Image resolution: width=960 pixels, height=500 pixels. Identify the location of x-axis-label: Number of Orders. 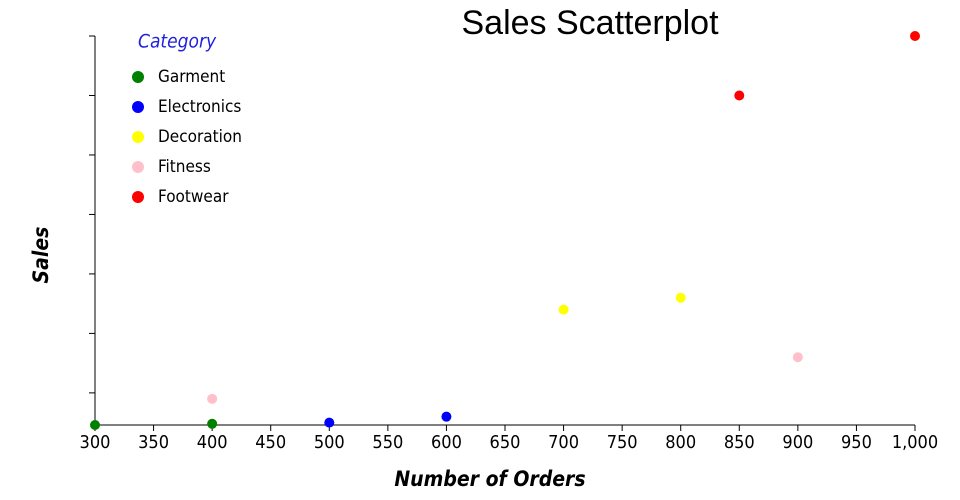
(489, 479).